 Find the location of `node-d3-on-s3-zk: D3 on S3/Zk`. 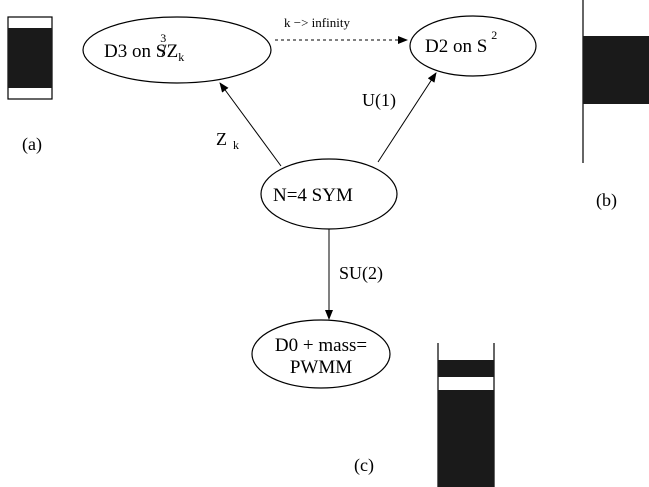

node-d3-on-s3-zk: D3 on S3/Zk is located at coordinates (177, 50).